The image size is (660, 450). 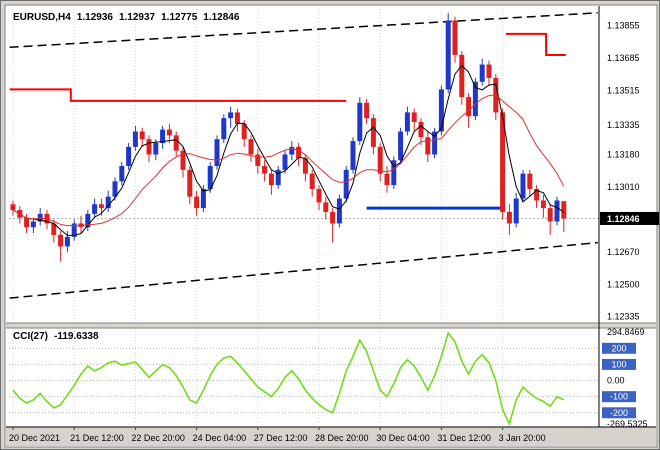 What do you see at coordinates (34, 438) in the screenshot?
I see `time-axis-label: 20 Dec 2021` at bounding box center [34, 438].